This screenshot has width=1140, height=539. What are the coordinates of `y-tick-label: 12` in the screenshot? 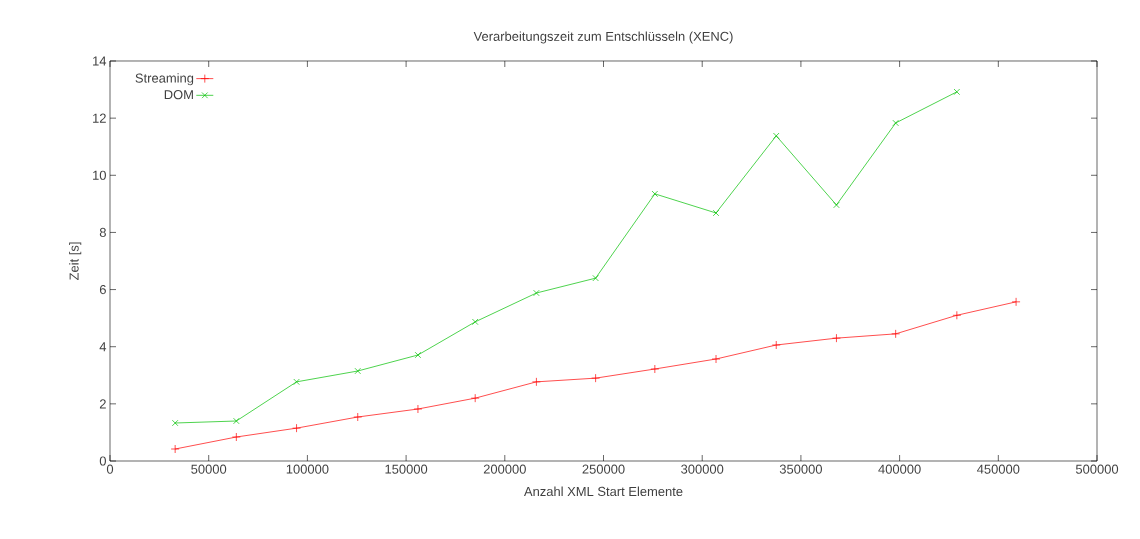 It's located at (99, 118).